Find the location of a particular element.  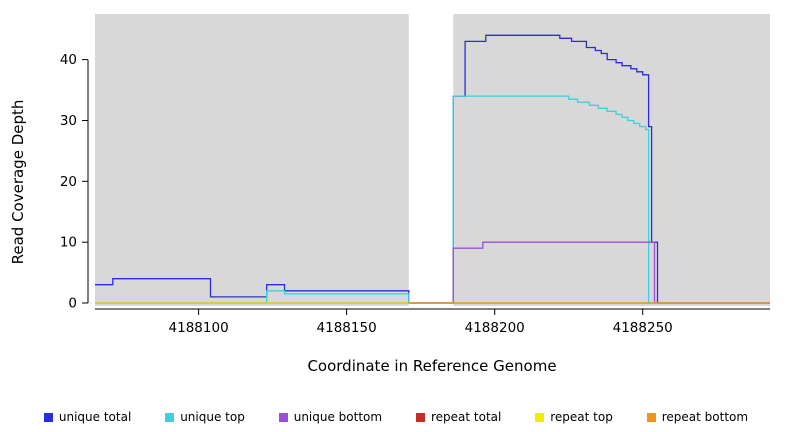

x-tick-label: 4188100 is located at coordinates (199, 328).